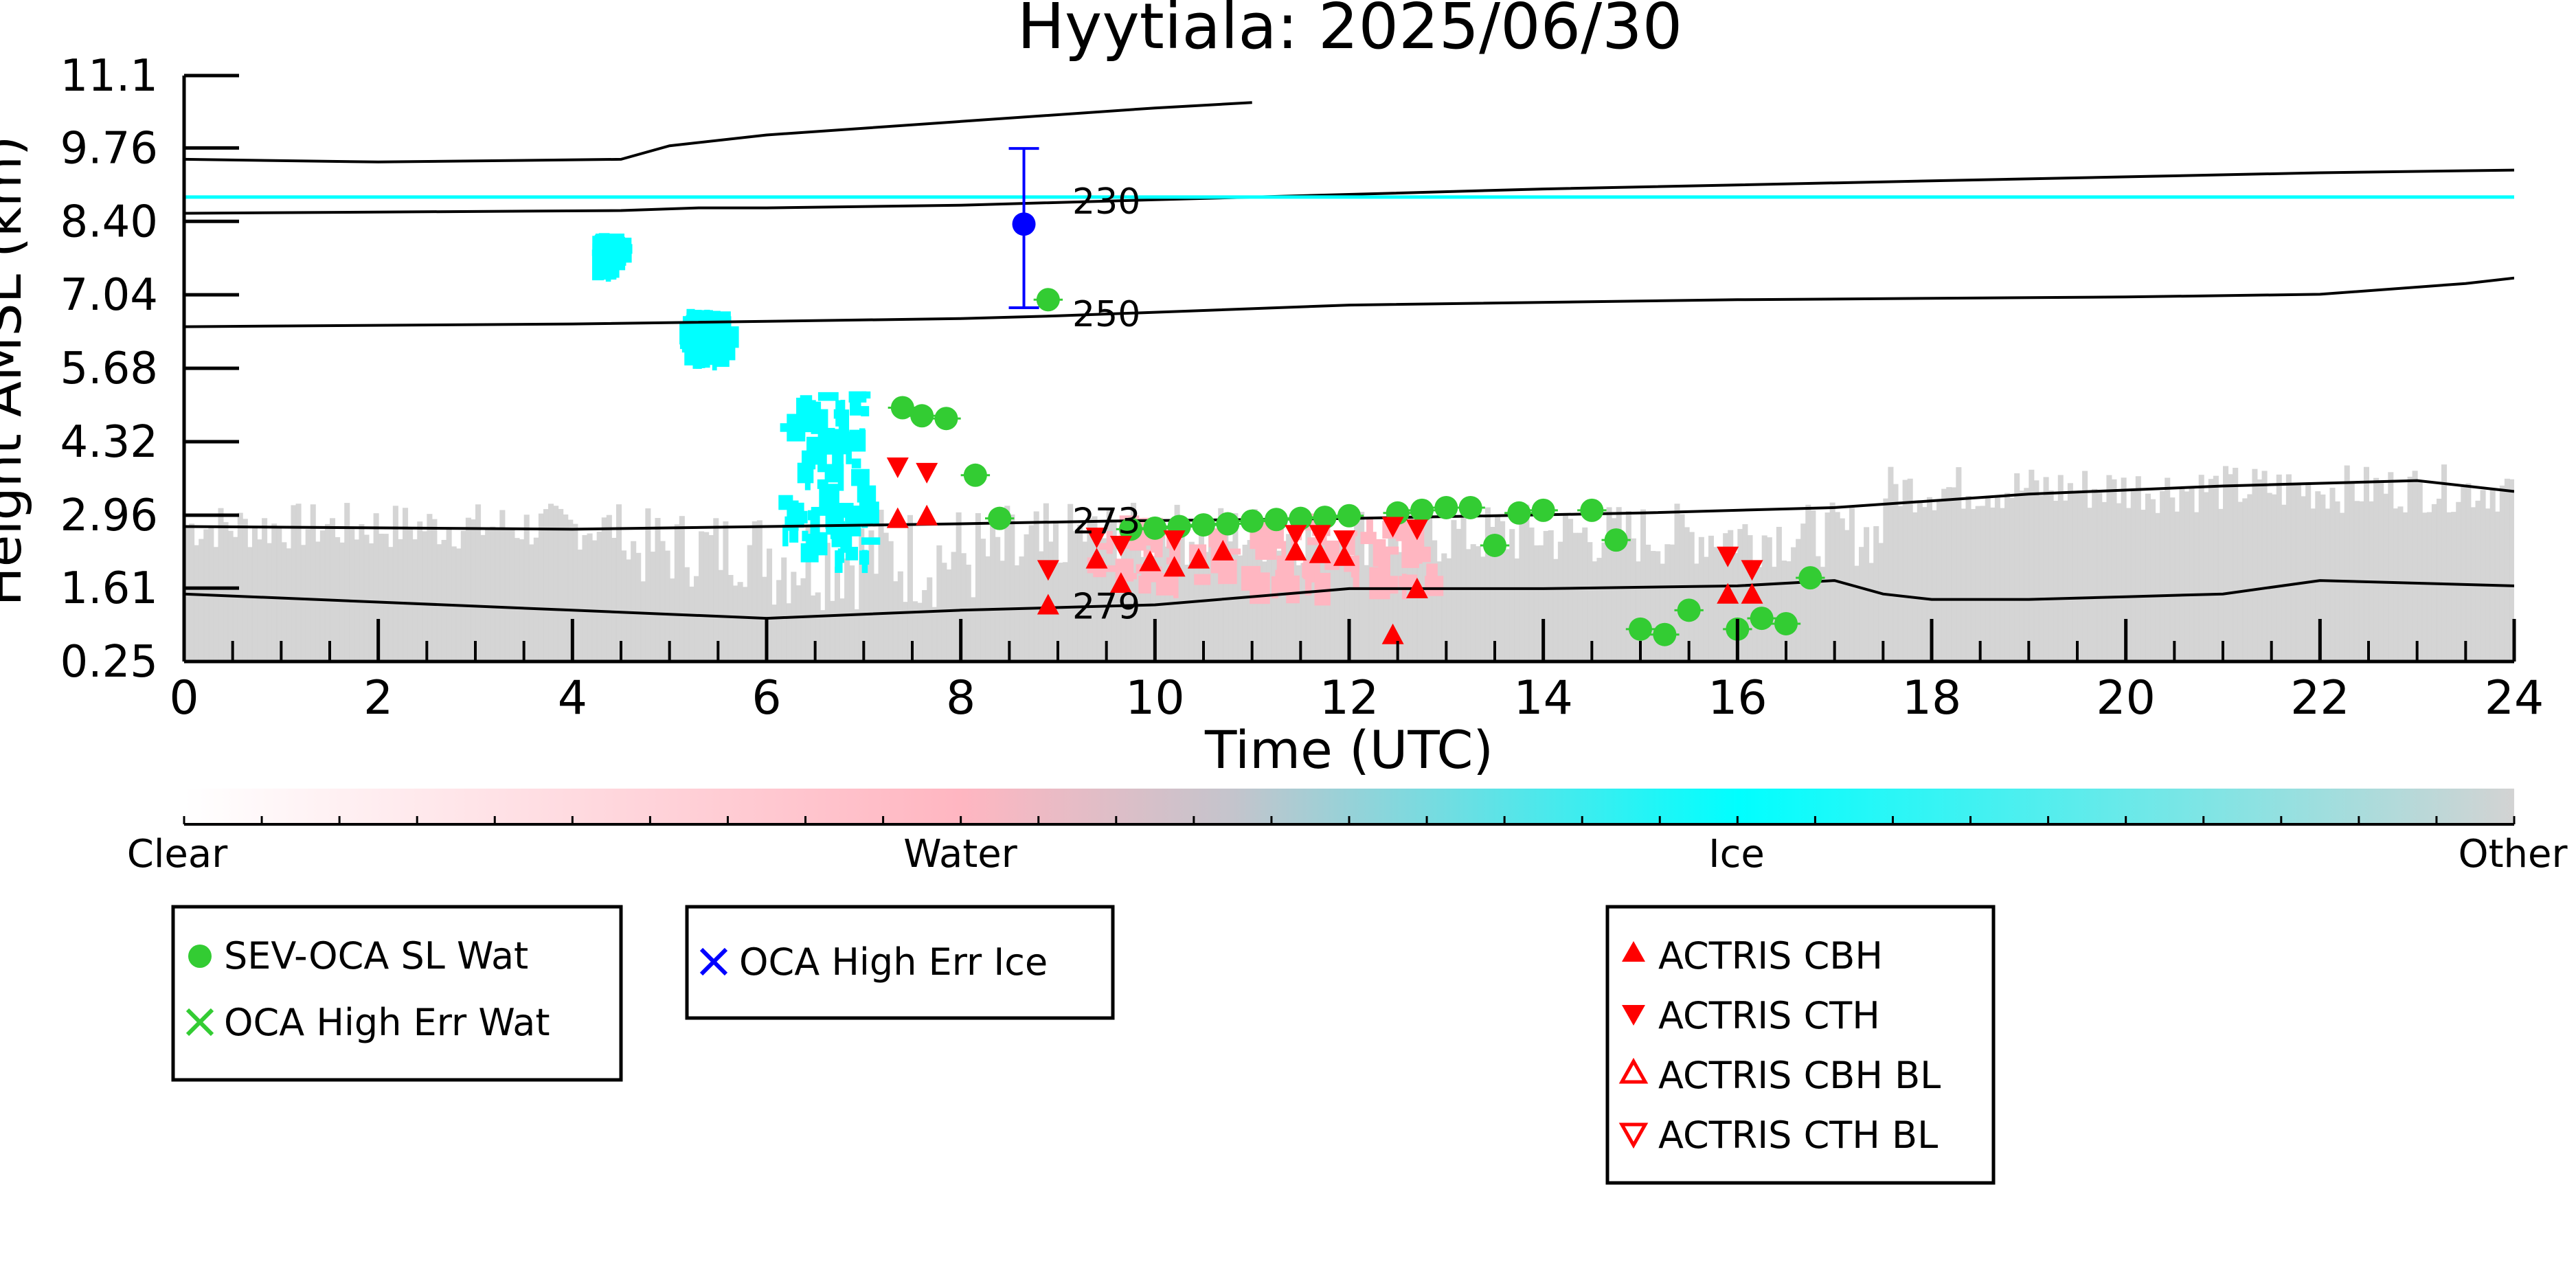 This screenshot has height=1288, width=2576. What do you see at coordinates (1349, 302) in the screenshot?
I see `contour-line` at bounding box center [1349, 302].